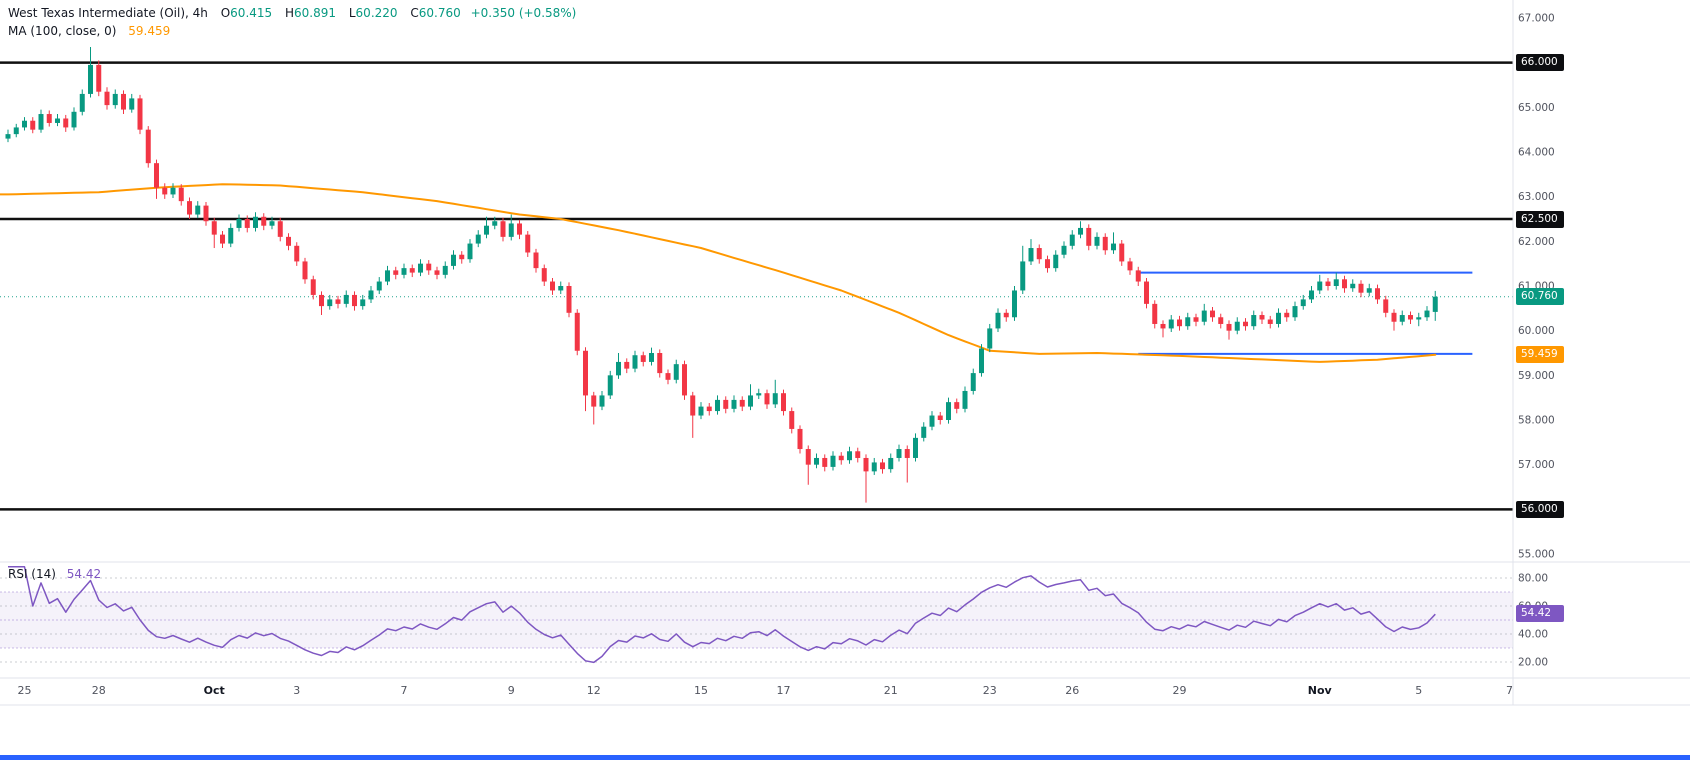  I want to click on rsi-legend-label: RSI (14), so click(32, 574).